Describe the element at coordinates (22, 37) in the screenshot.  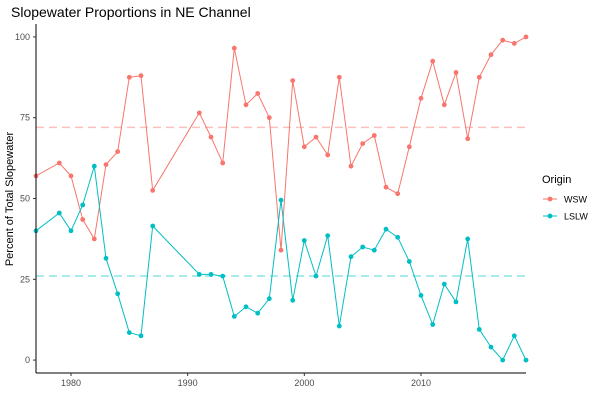
I see `y-tick-label: 100` at that location.